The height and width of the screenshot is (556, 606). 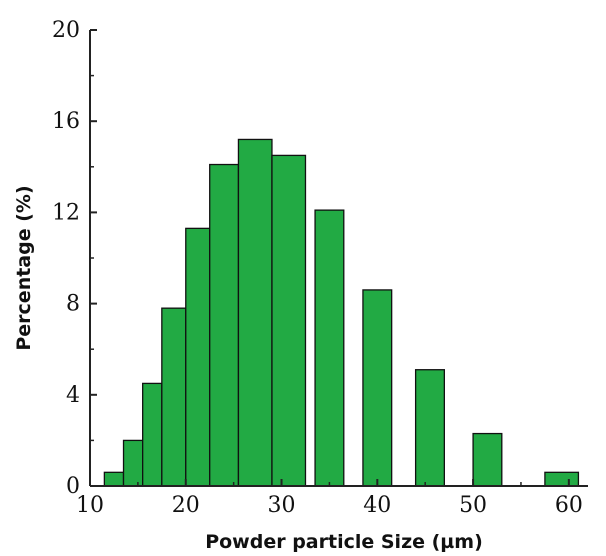 I want to click on y-tick-label-4: 16, so click(x=66, y=121).